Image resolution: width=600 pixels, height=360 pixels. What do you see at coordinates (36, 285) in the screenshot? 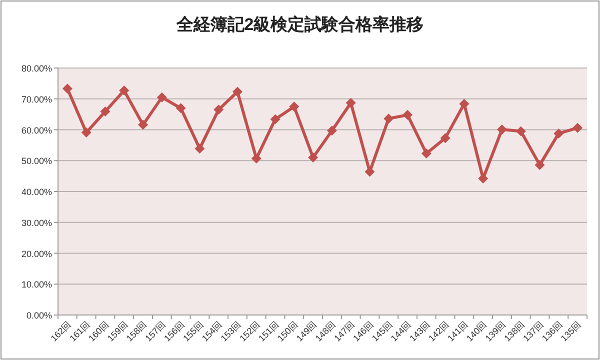
I see `y-tick-label: 10.00%` at bounding box center [36, 285].